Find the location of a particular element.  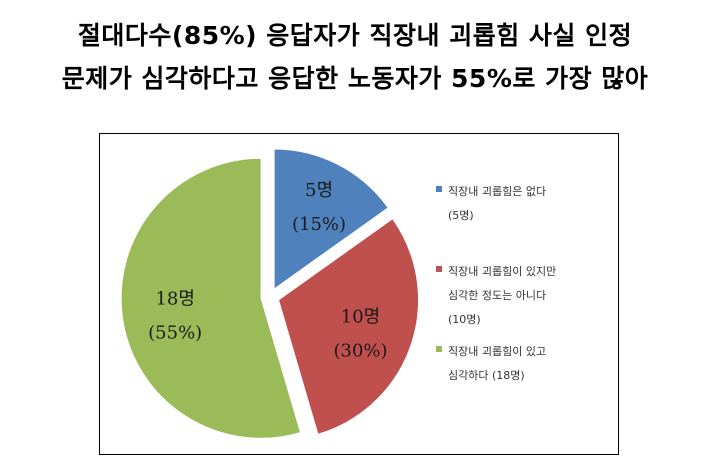

slice-label-none-count: 5명 is located at coordinates (319, 190).